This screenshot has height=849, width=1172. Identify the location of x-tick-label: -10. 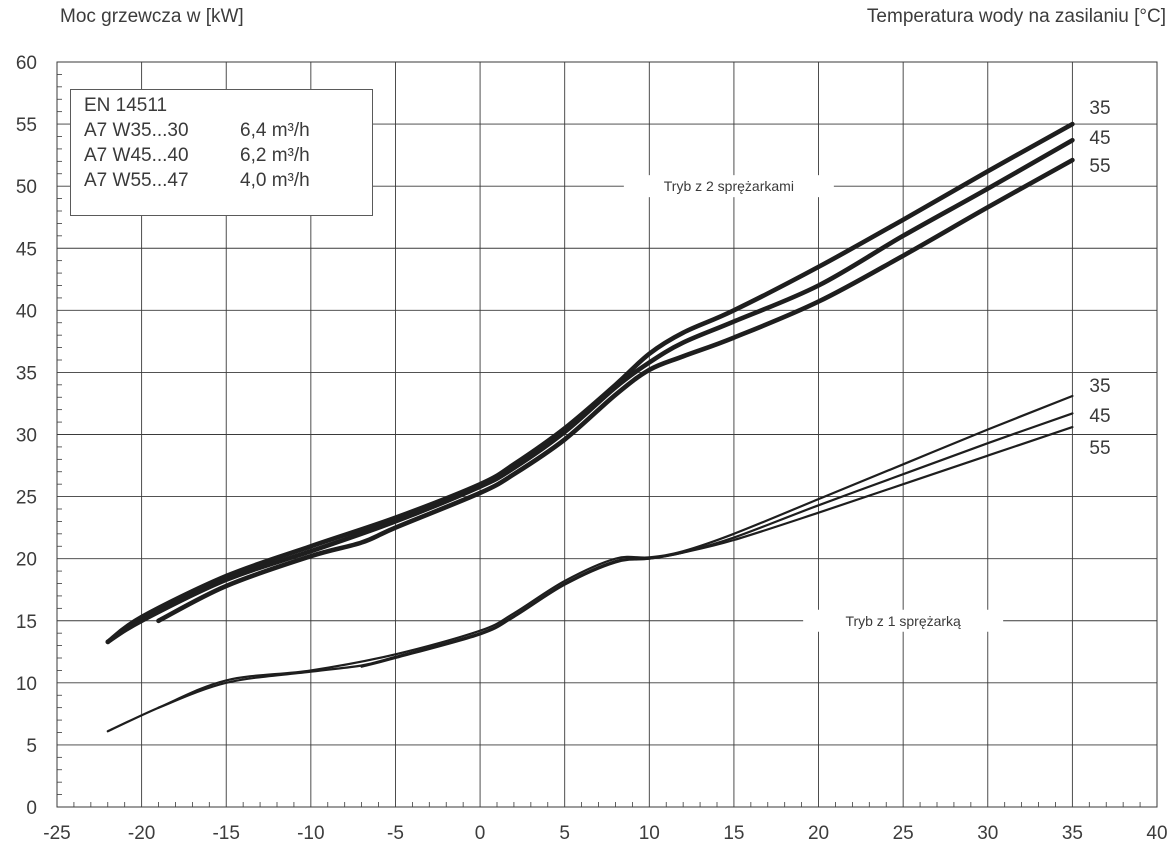
(310, 833).